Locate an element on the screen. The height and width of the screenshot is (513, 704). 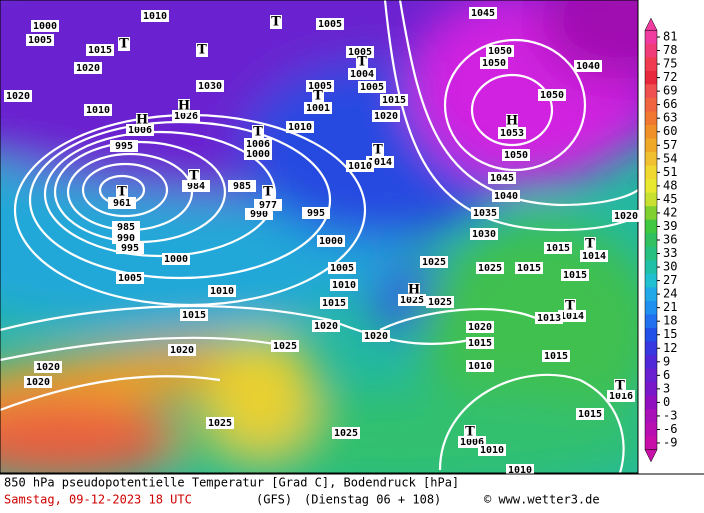
colorbar-label: 21 is located at coordinates (670, 307).